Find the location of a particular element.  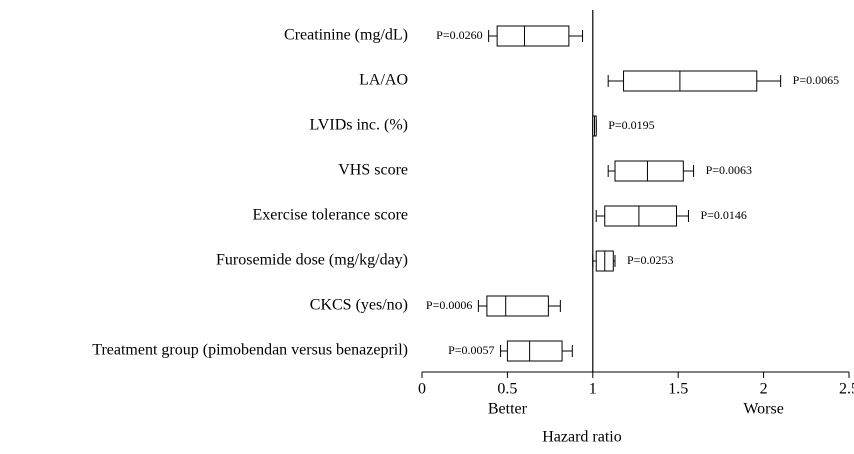

x-tick-label: 0 is located at coordinates (422, 389).